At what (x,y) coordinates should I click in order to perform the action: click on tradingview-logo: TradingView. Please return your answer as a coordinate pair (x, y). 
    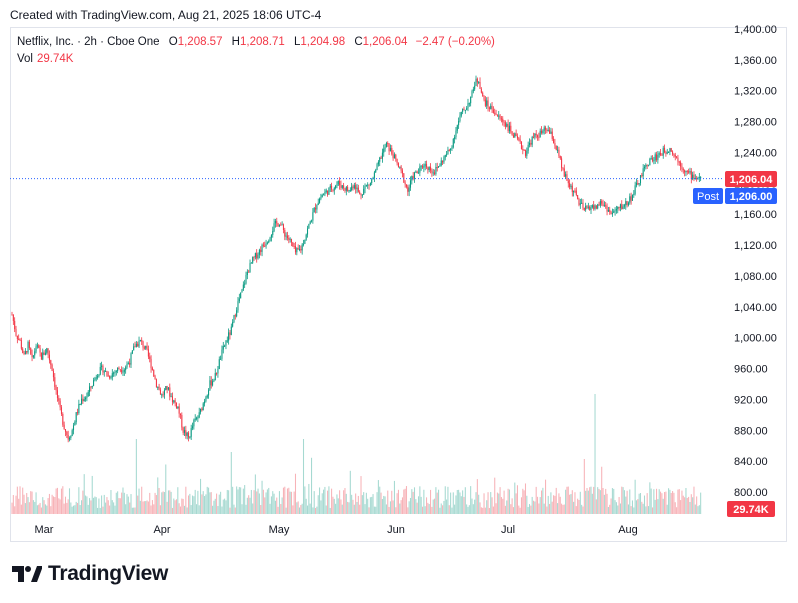
    Looking at the image, I should click on (90, 574).